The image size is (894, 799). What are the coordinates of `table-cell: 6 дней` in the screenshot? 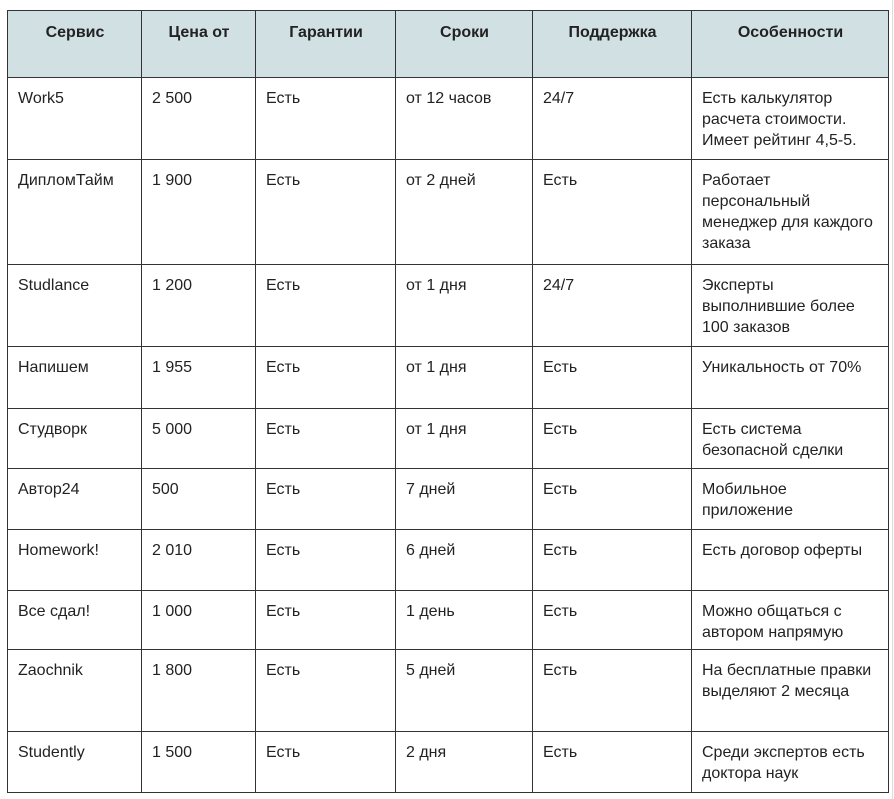 It's located at (464, 560).